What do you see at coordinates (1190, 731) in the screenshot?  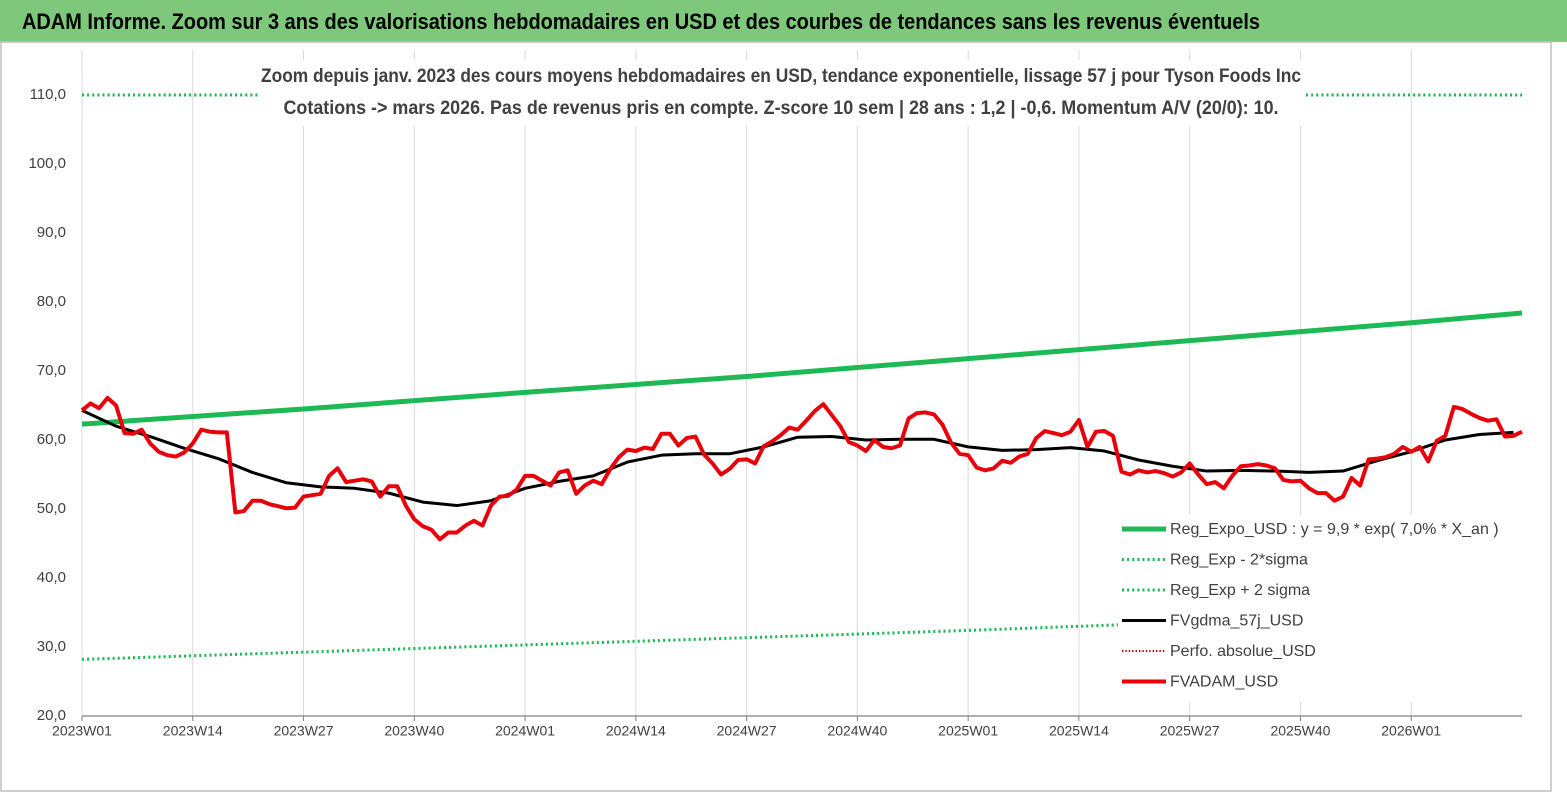 I see `x-tick-label: 2025W27` at bounding box center [1190, 731].